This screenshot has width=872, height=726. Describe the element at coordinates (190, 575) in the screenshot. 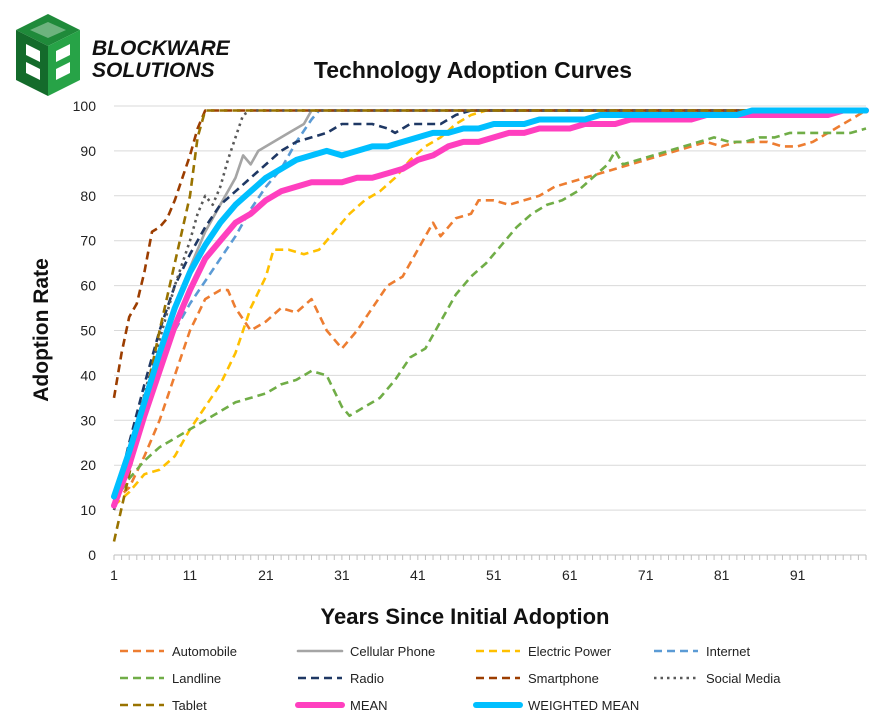

I see `x-tick-label: 11` at that location.